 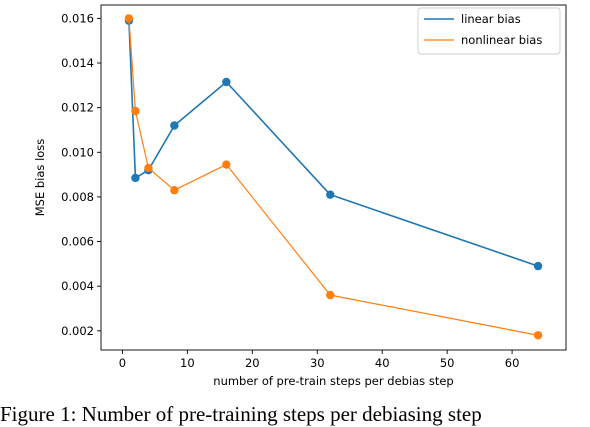 What do you see at coordinates (447, 363) in the screenshot?
I see `x-tick-label: 50` at bounding box center [447, 363].